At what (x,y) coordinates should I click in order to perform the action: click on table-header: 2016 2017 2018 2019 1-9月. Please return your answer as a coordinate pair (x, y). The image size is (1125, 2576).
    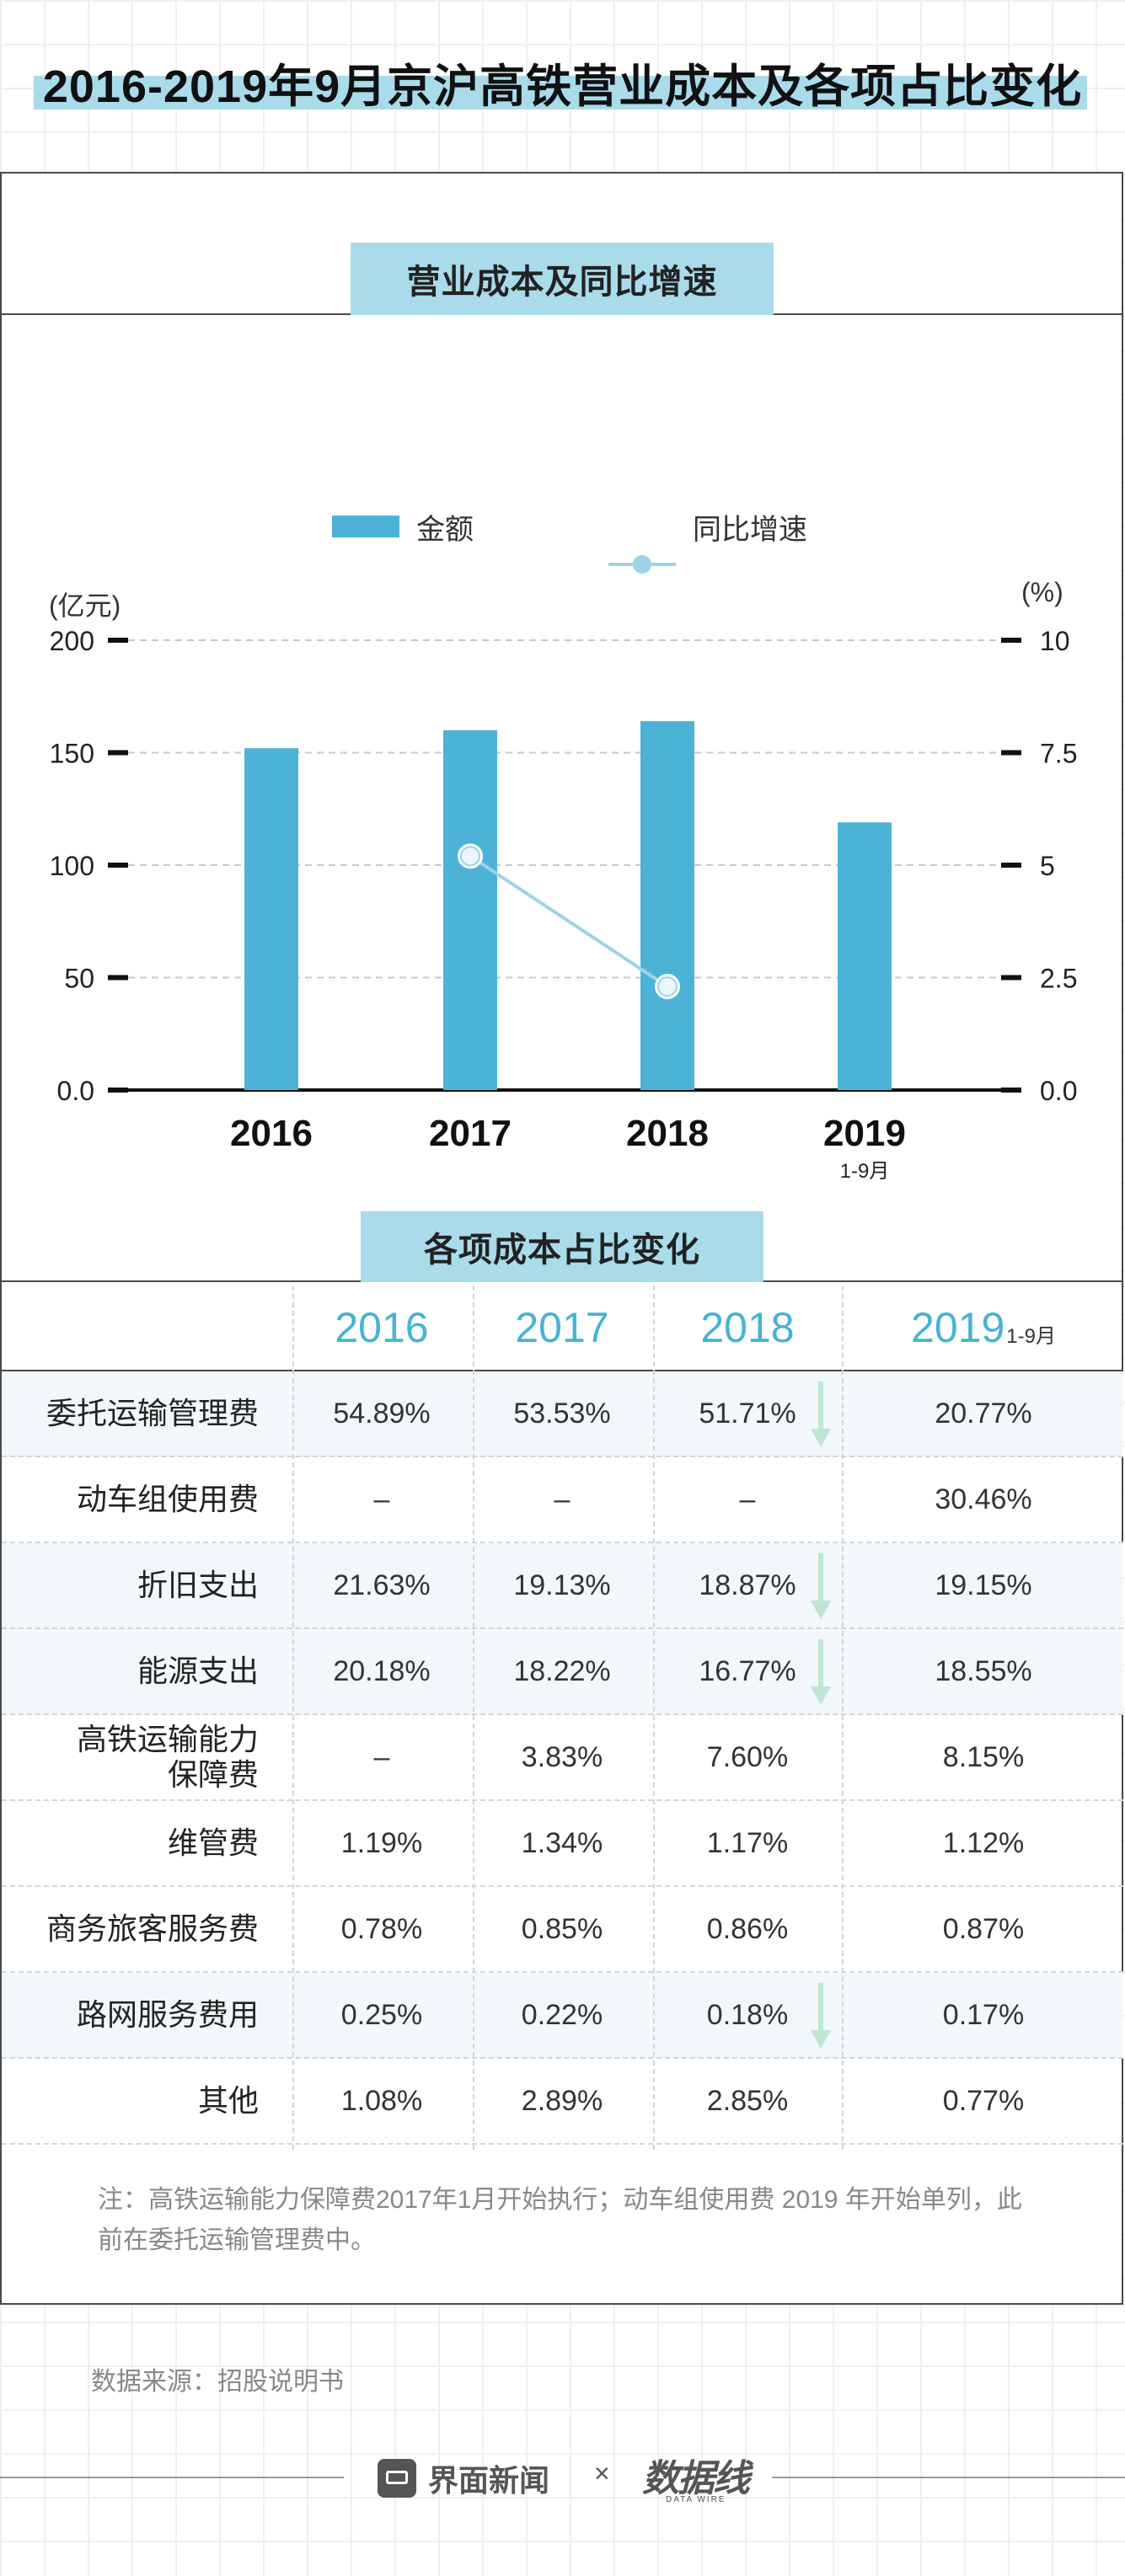
    Looking at the image, I should click on (562, 1327).